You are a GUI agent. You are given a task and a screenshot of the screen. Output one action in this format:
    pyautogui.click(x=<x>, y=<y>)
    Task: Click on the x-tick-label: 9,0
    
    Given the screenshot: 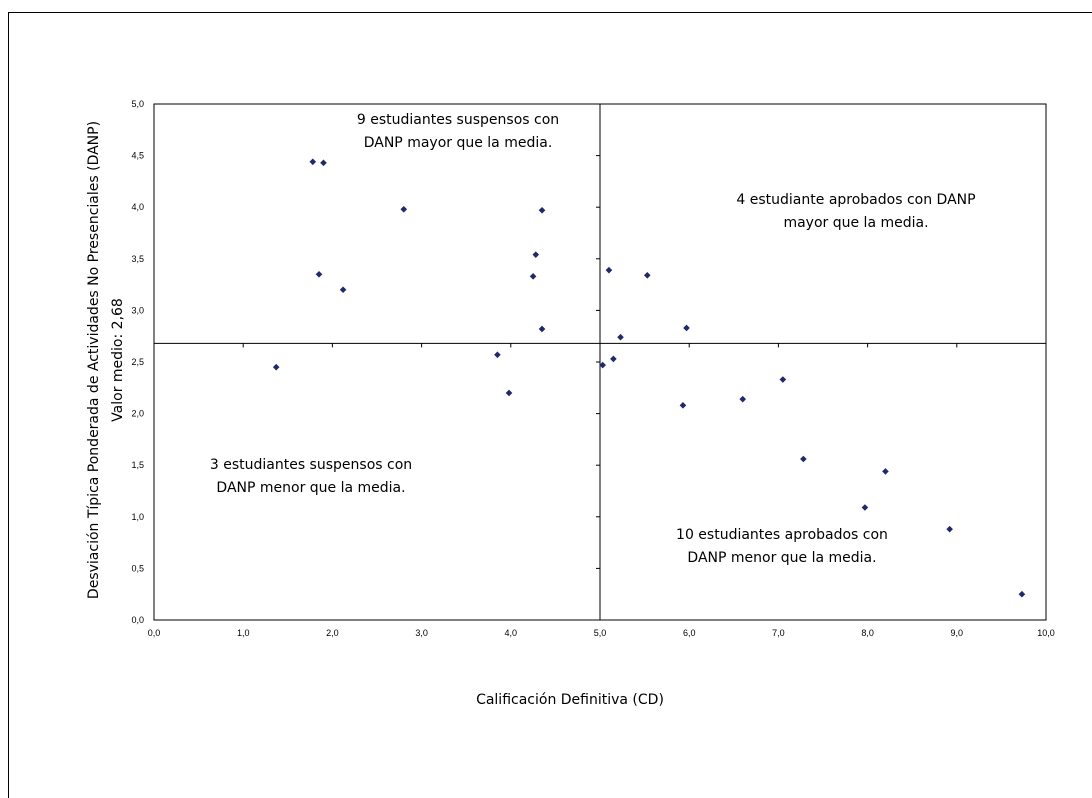 What is the action you would take?
    pyautogui.click(x=957, y=633)
    